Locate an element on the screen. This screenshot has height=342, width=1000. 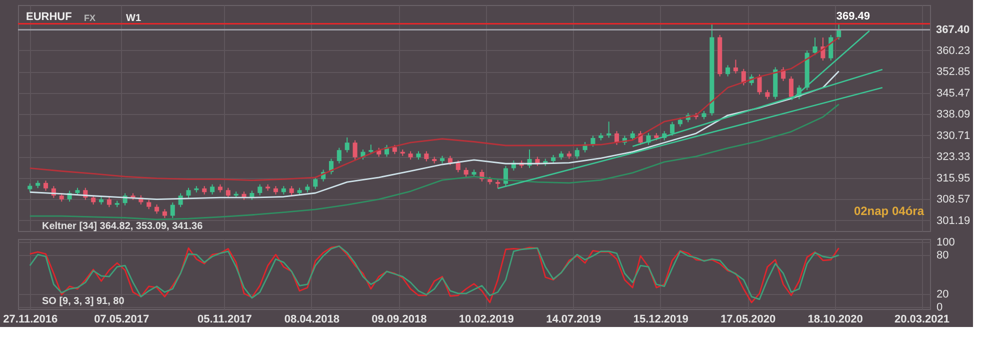
y-tick-label: 323.33 is located at coordinates (953, 157).